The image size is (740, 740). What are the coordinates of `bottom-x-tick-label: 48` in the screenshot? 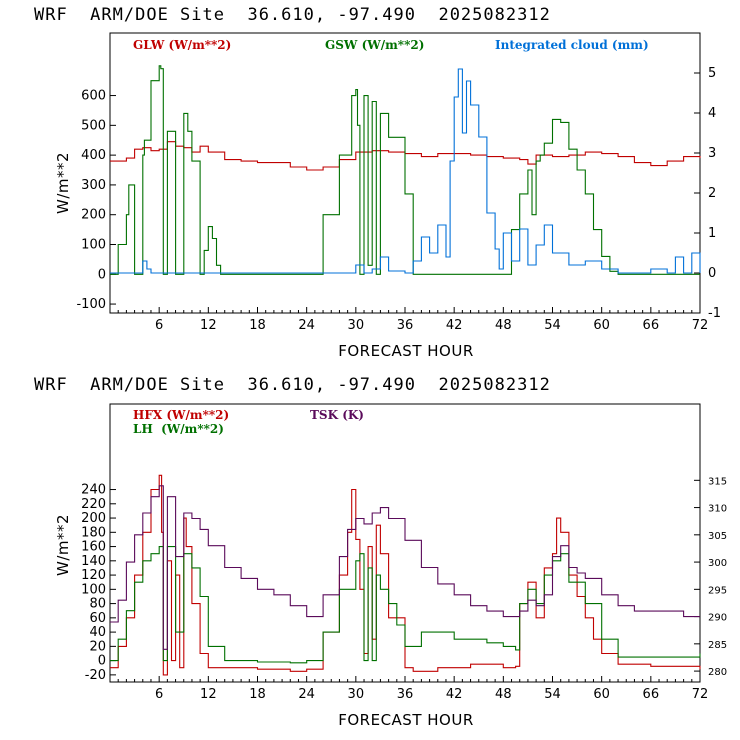 It's located at (503, 694).